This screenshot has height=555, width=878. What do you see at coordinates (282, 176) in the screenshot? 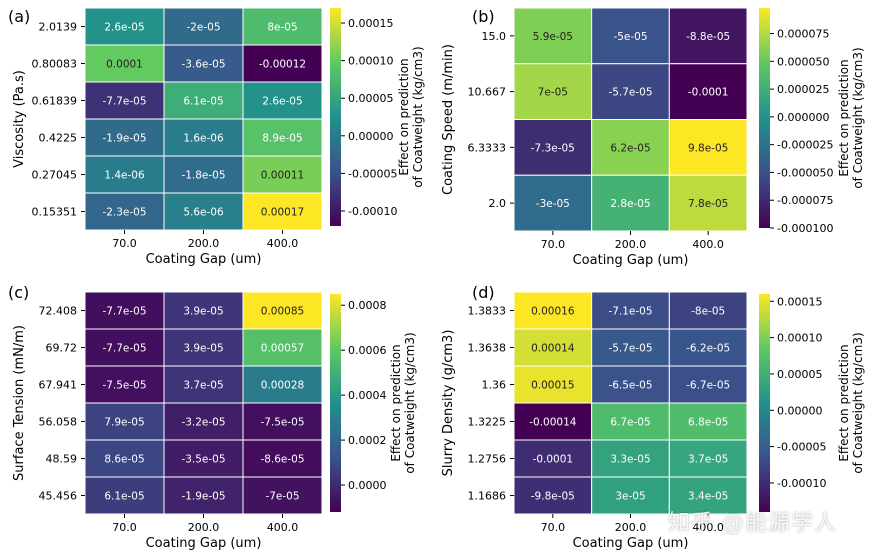
I see `cell-value-label: 0.00011` at bounding box center [282, 176].